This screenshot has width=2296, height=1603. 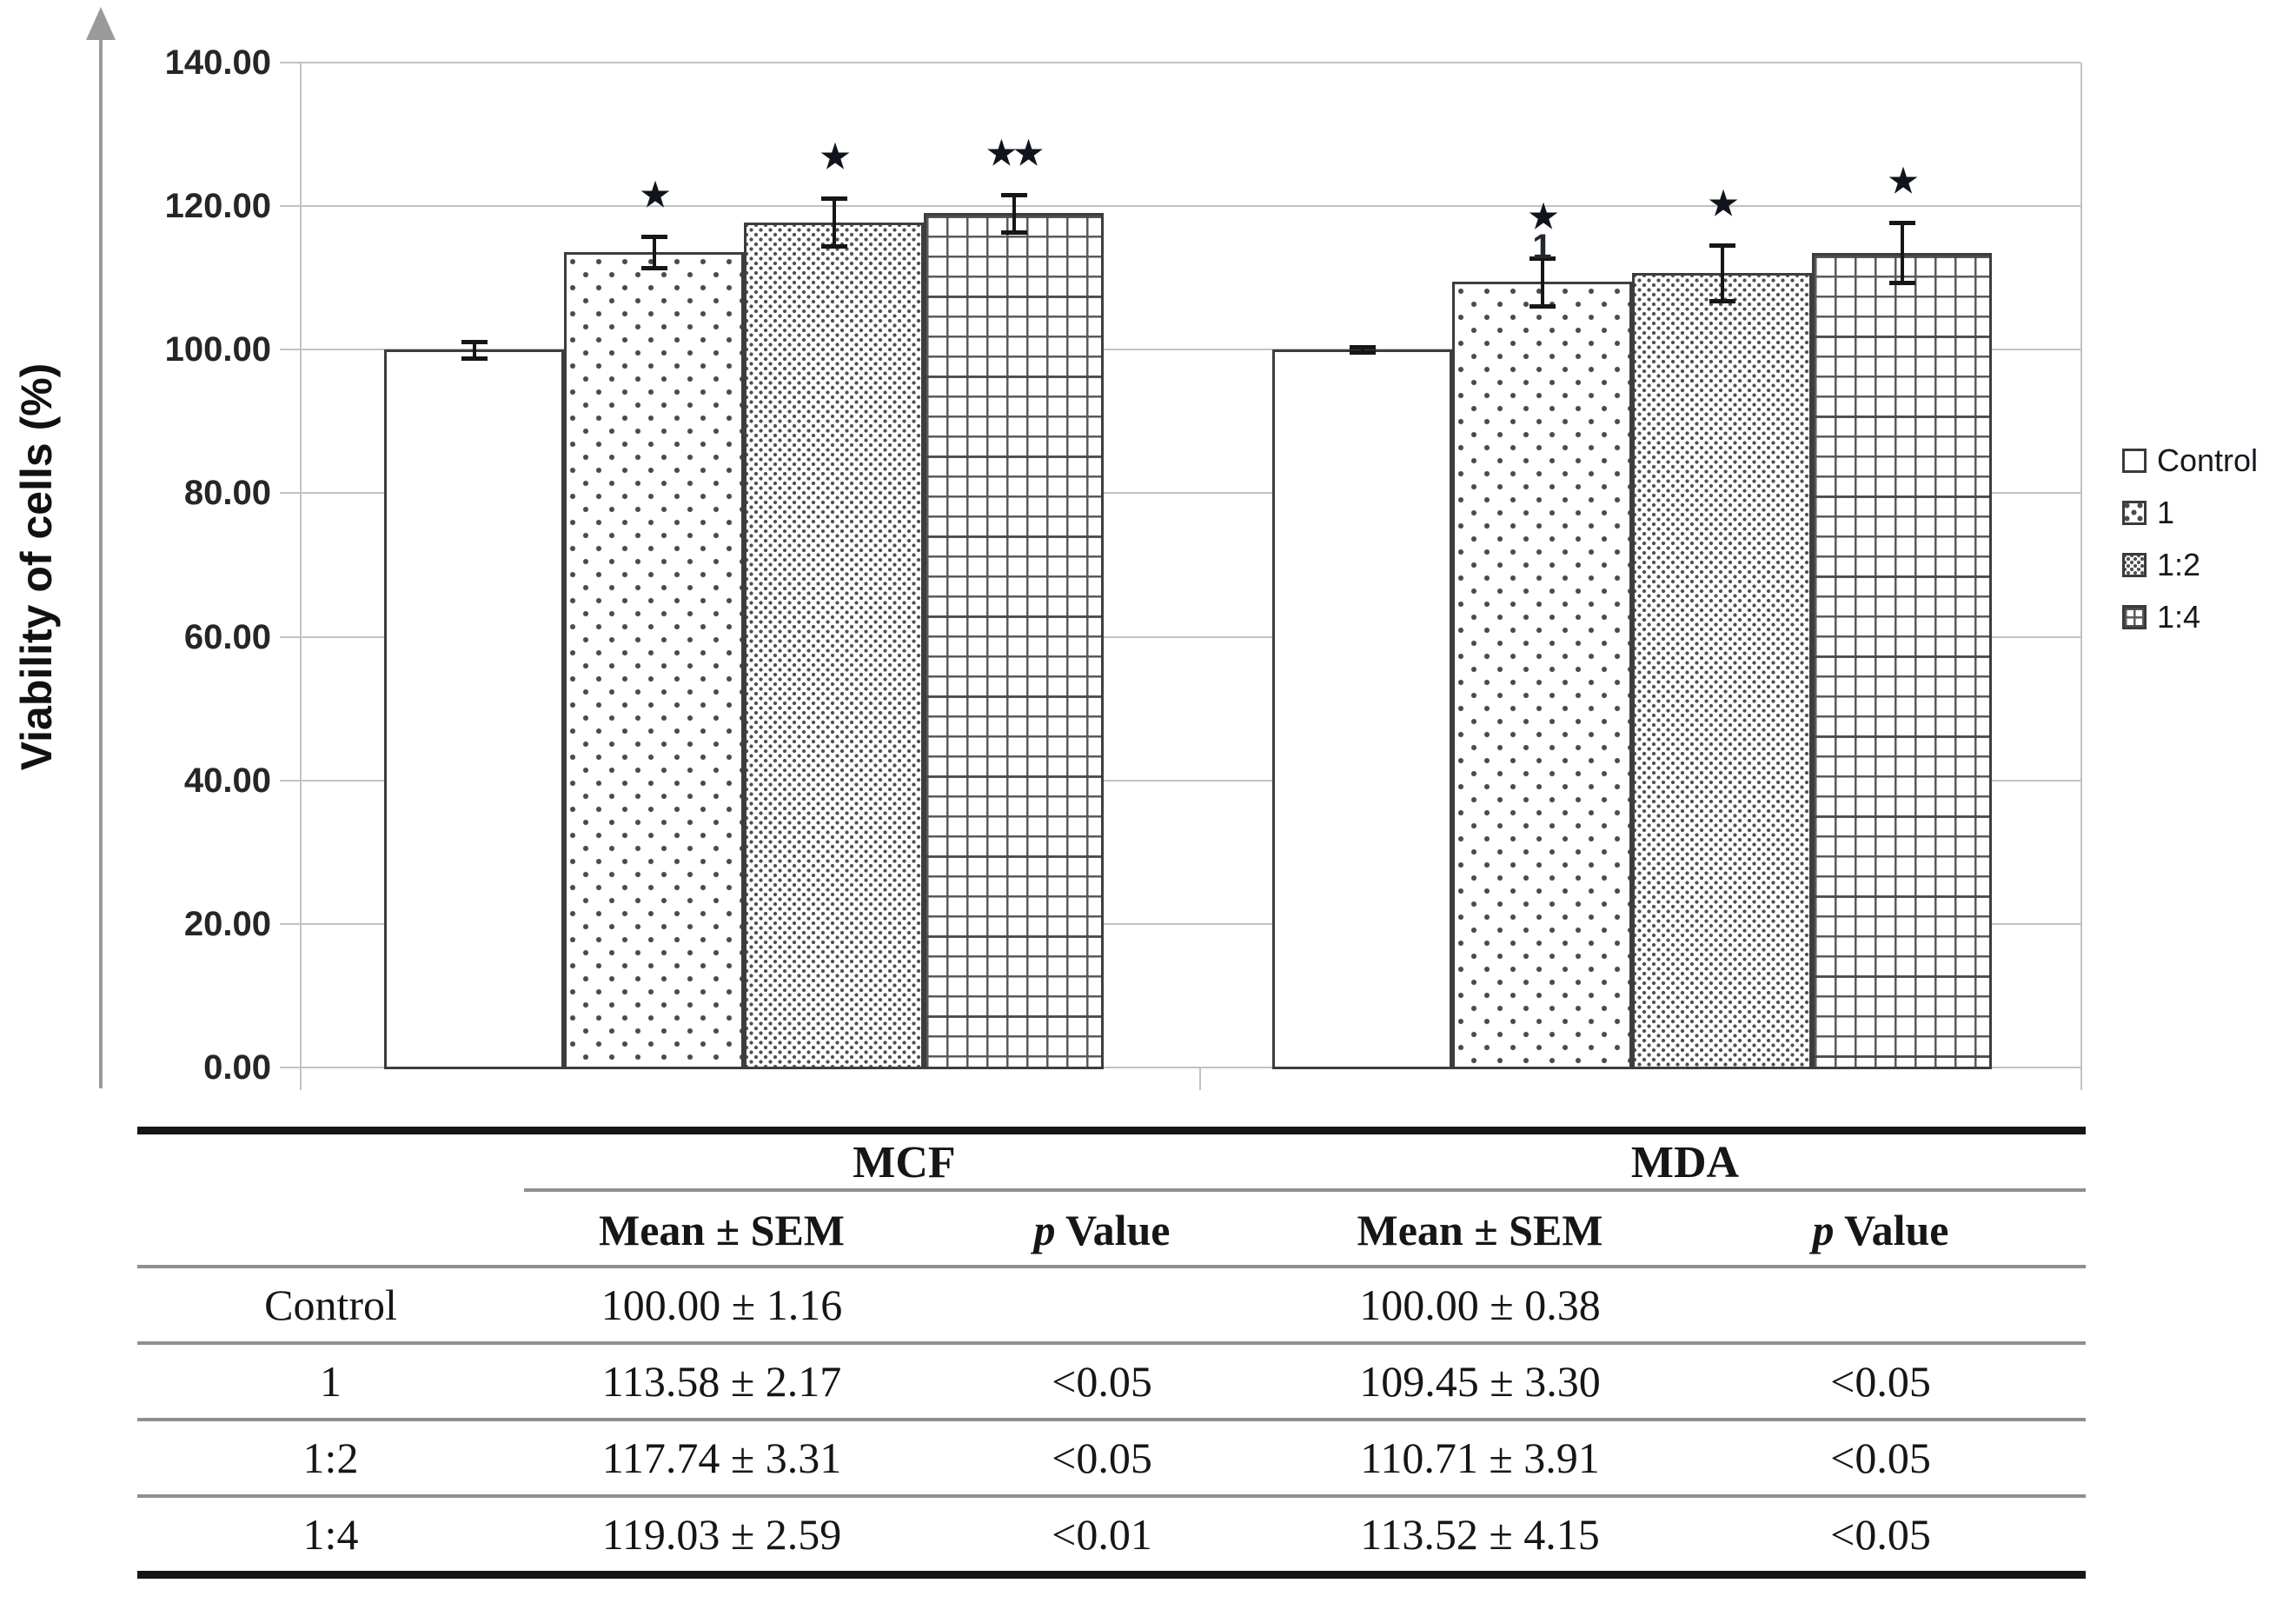 What do you see at coordinates (217, 206) in the screenshot?
I see `y-tick-label: 120.00` at bounding box center [217, 206].